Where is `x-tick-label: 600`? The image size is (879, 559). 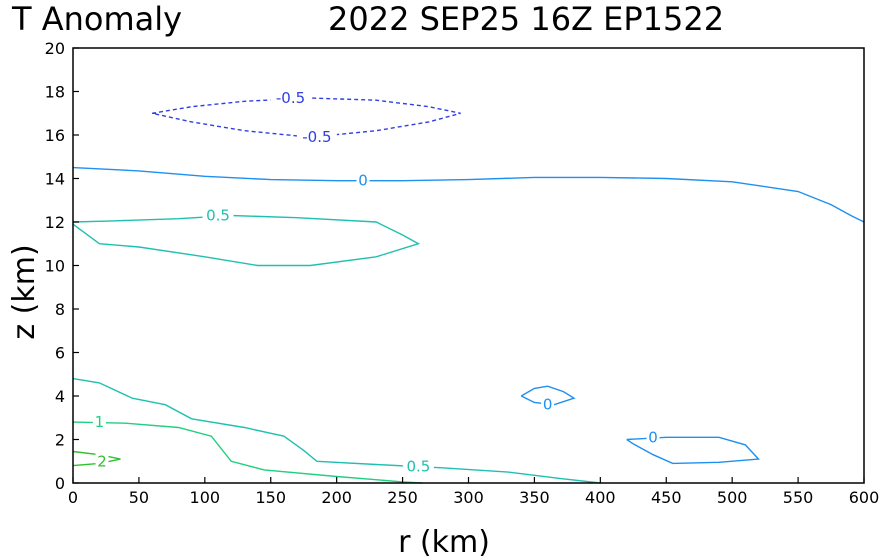
x-tick-label: 600 is located at coordinates (864, 497).